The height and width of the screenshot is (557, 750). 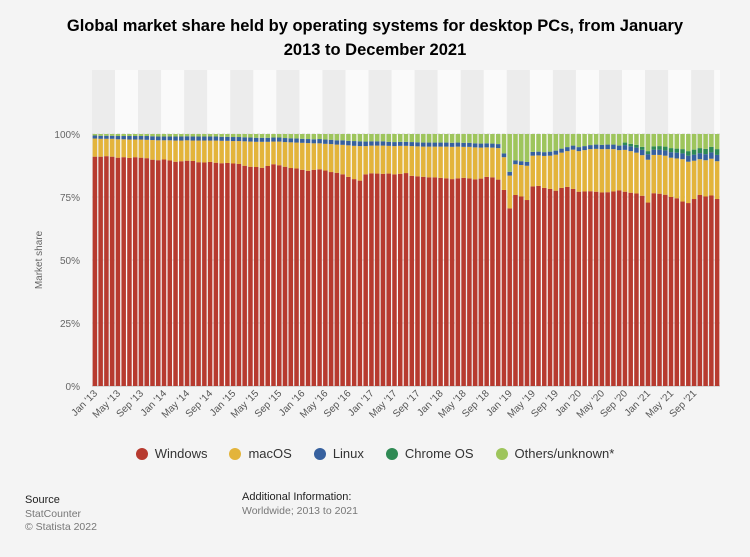 What do you see at coordinates (70, 261) in the screenshot?
I see `y-tick-label: 50%` at bounding box center [70, 261].